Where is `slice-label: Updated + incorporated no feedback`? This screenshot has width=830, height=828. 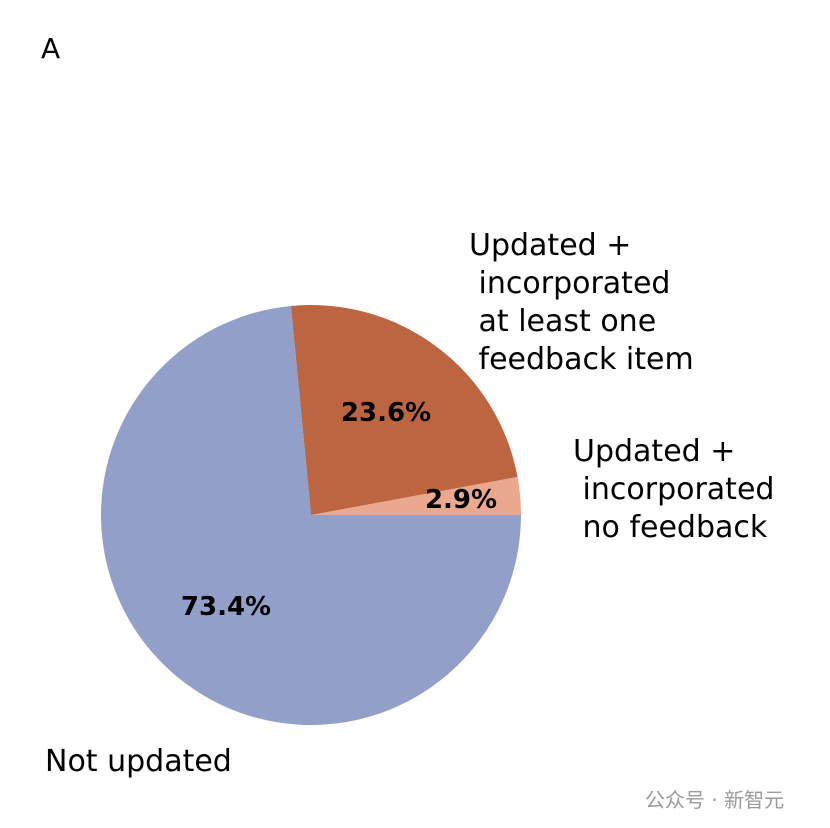
slice-label: Updated + incorporated no feedback is located at coordinates (674, 489).